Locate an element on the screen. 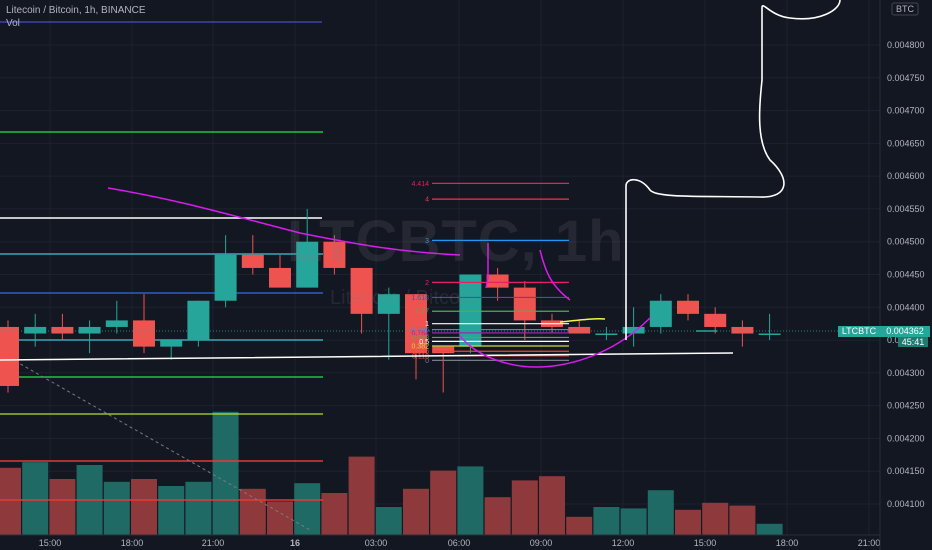 The width and height of the screenshot is (932, 550). y-tick-label: 0.004400 is located at coordinates (906, 307).